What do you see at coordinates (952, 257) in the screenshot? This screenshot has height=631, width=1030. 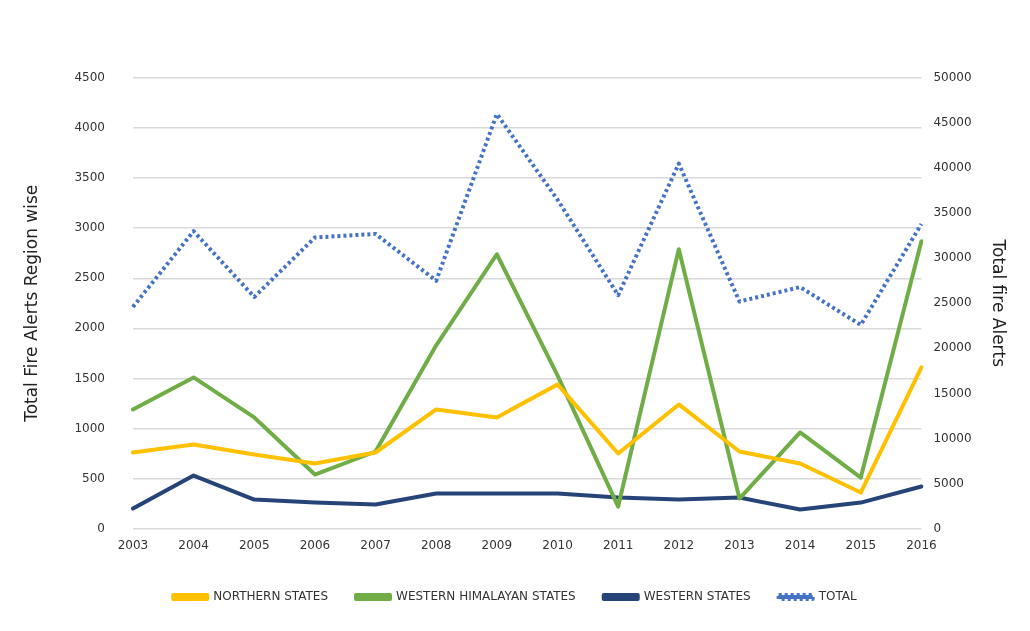 I see `y2-tick-label: 30000` at bounding box center [952, 257].